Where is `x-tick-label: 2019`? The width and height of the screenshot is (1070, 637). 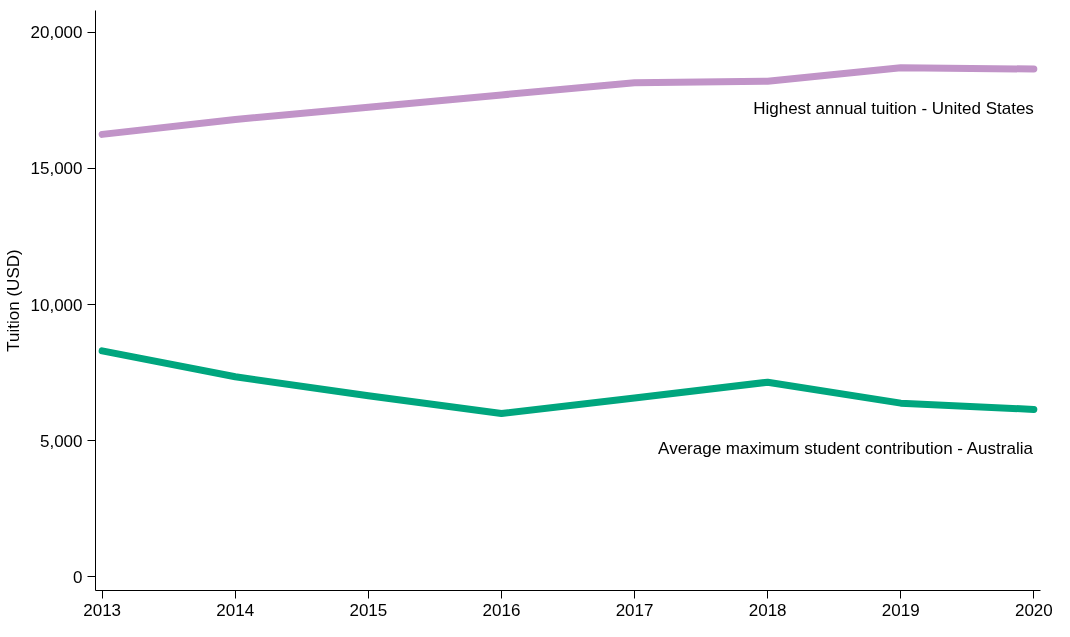 x-tick-label: 2019 is located at coordinates (900, 610).